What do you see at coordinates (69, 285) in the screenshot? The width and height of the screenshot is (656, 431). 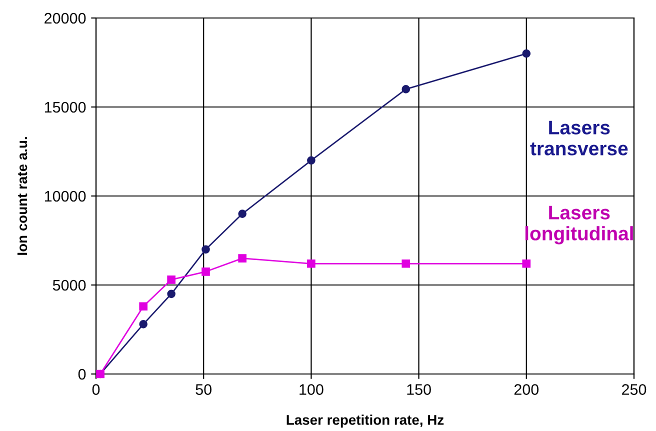 I see `y-tick-label: 5000` at bounding box center [69, 285].